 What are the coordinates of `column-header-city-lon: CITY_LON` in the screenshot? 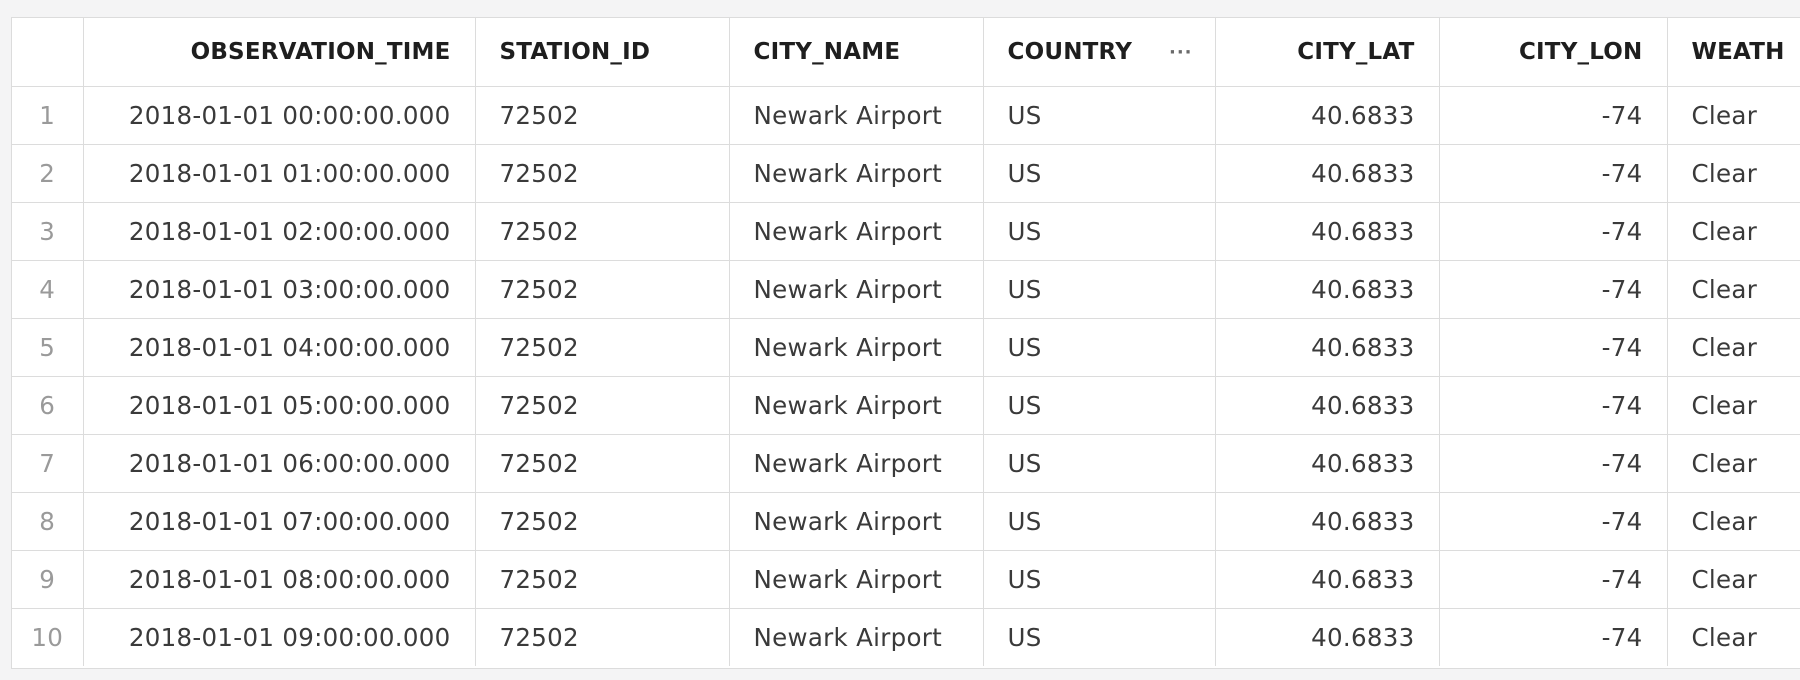 It's located at (1553, 52).